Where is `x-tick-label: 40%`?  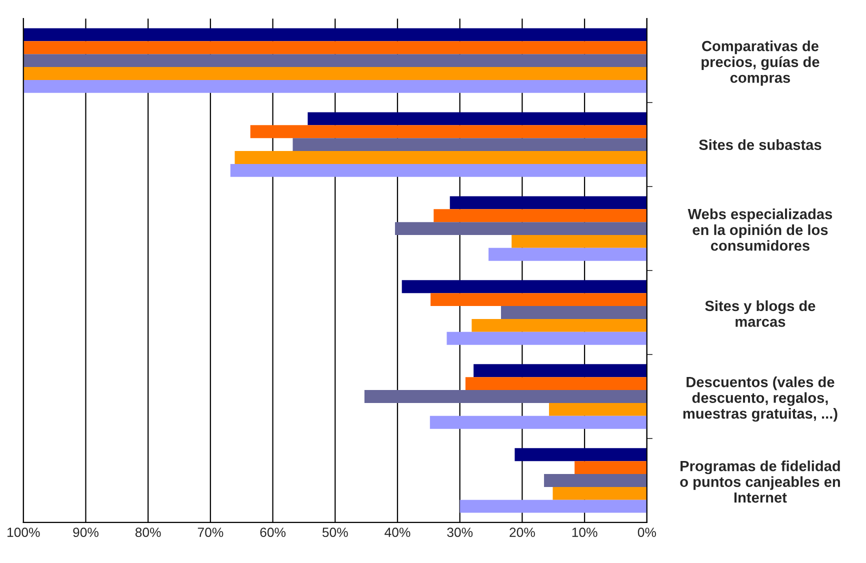 x-tick-label: 40% is located at coordinates (397, 533).